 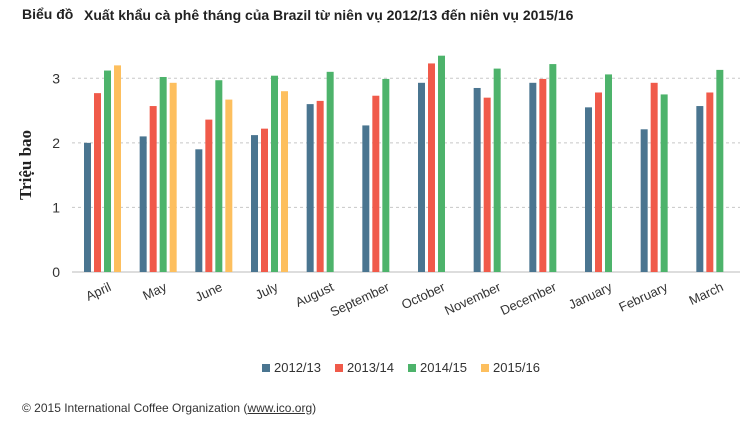 I want to click on bar-2014-15-january, so click(x=608, y=173).